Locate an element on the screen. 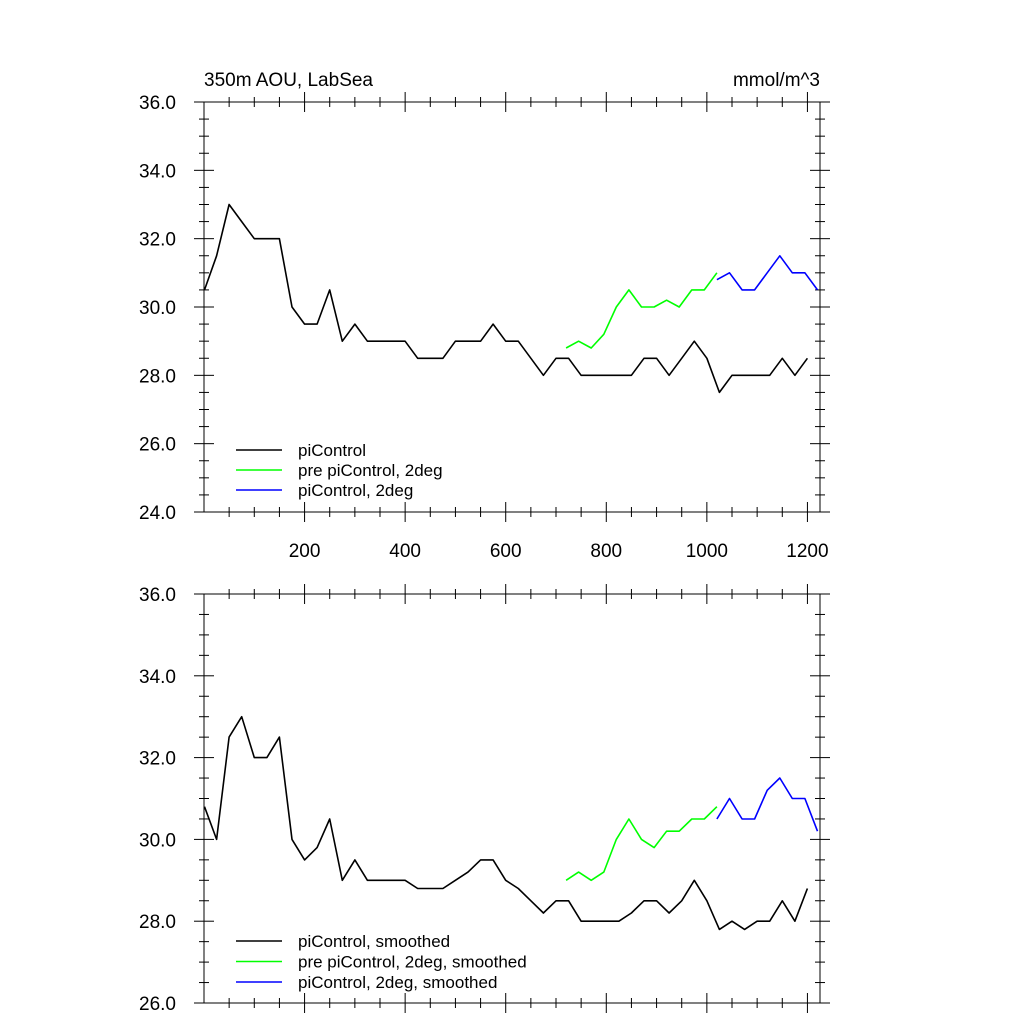  x-tick-label: 1200 is located at coordinates (807, 551).